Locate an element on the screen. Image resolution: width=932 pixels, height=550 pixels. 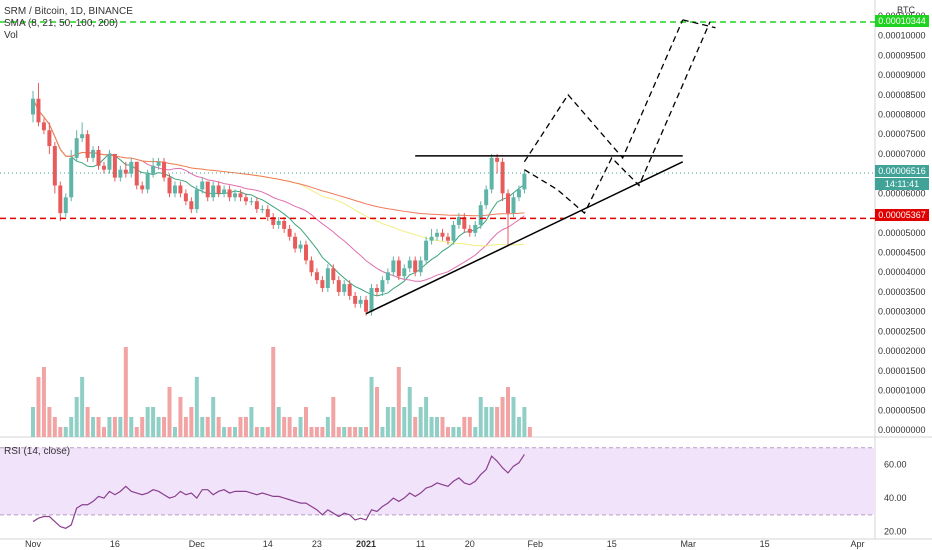
x-tick-label: 23 is located at coordinates (317, 544).